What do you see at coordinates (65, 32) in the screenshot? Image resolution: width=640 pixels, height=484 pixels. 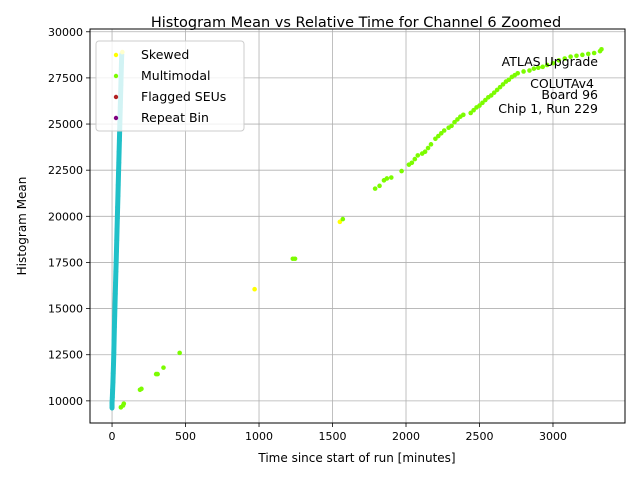 I see `y-tick-label: 30000` at bounding box center [65, 32].